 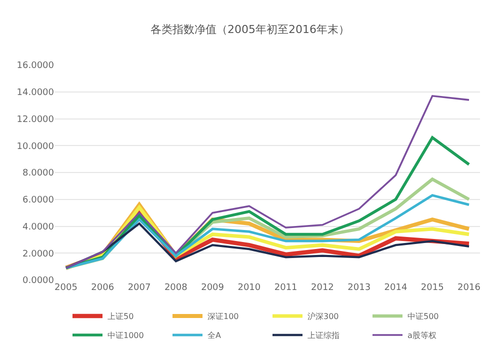 What do you see at coordinates (139, 288) in the screenshot?
I see `x-tick-label: 2007` at bounding box center [139, 288].